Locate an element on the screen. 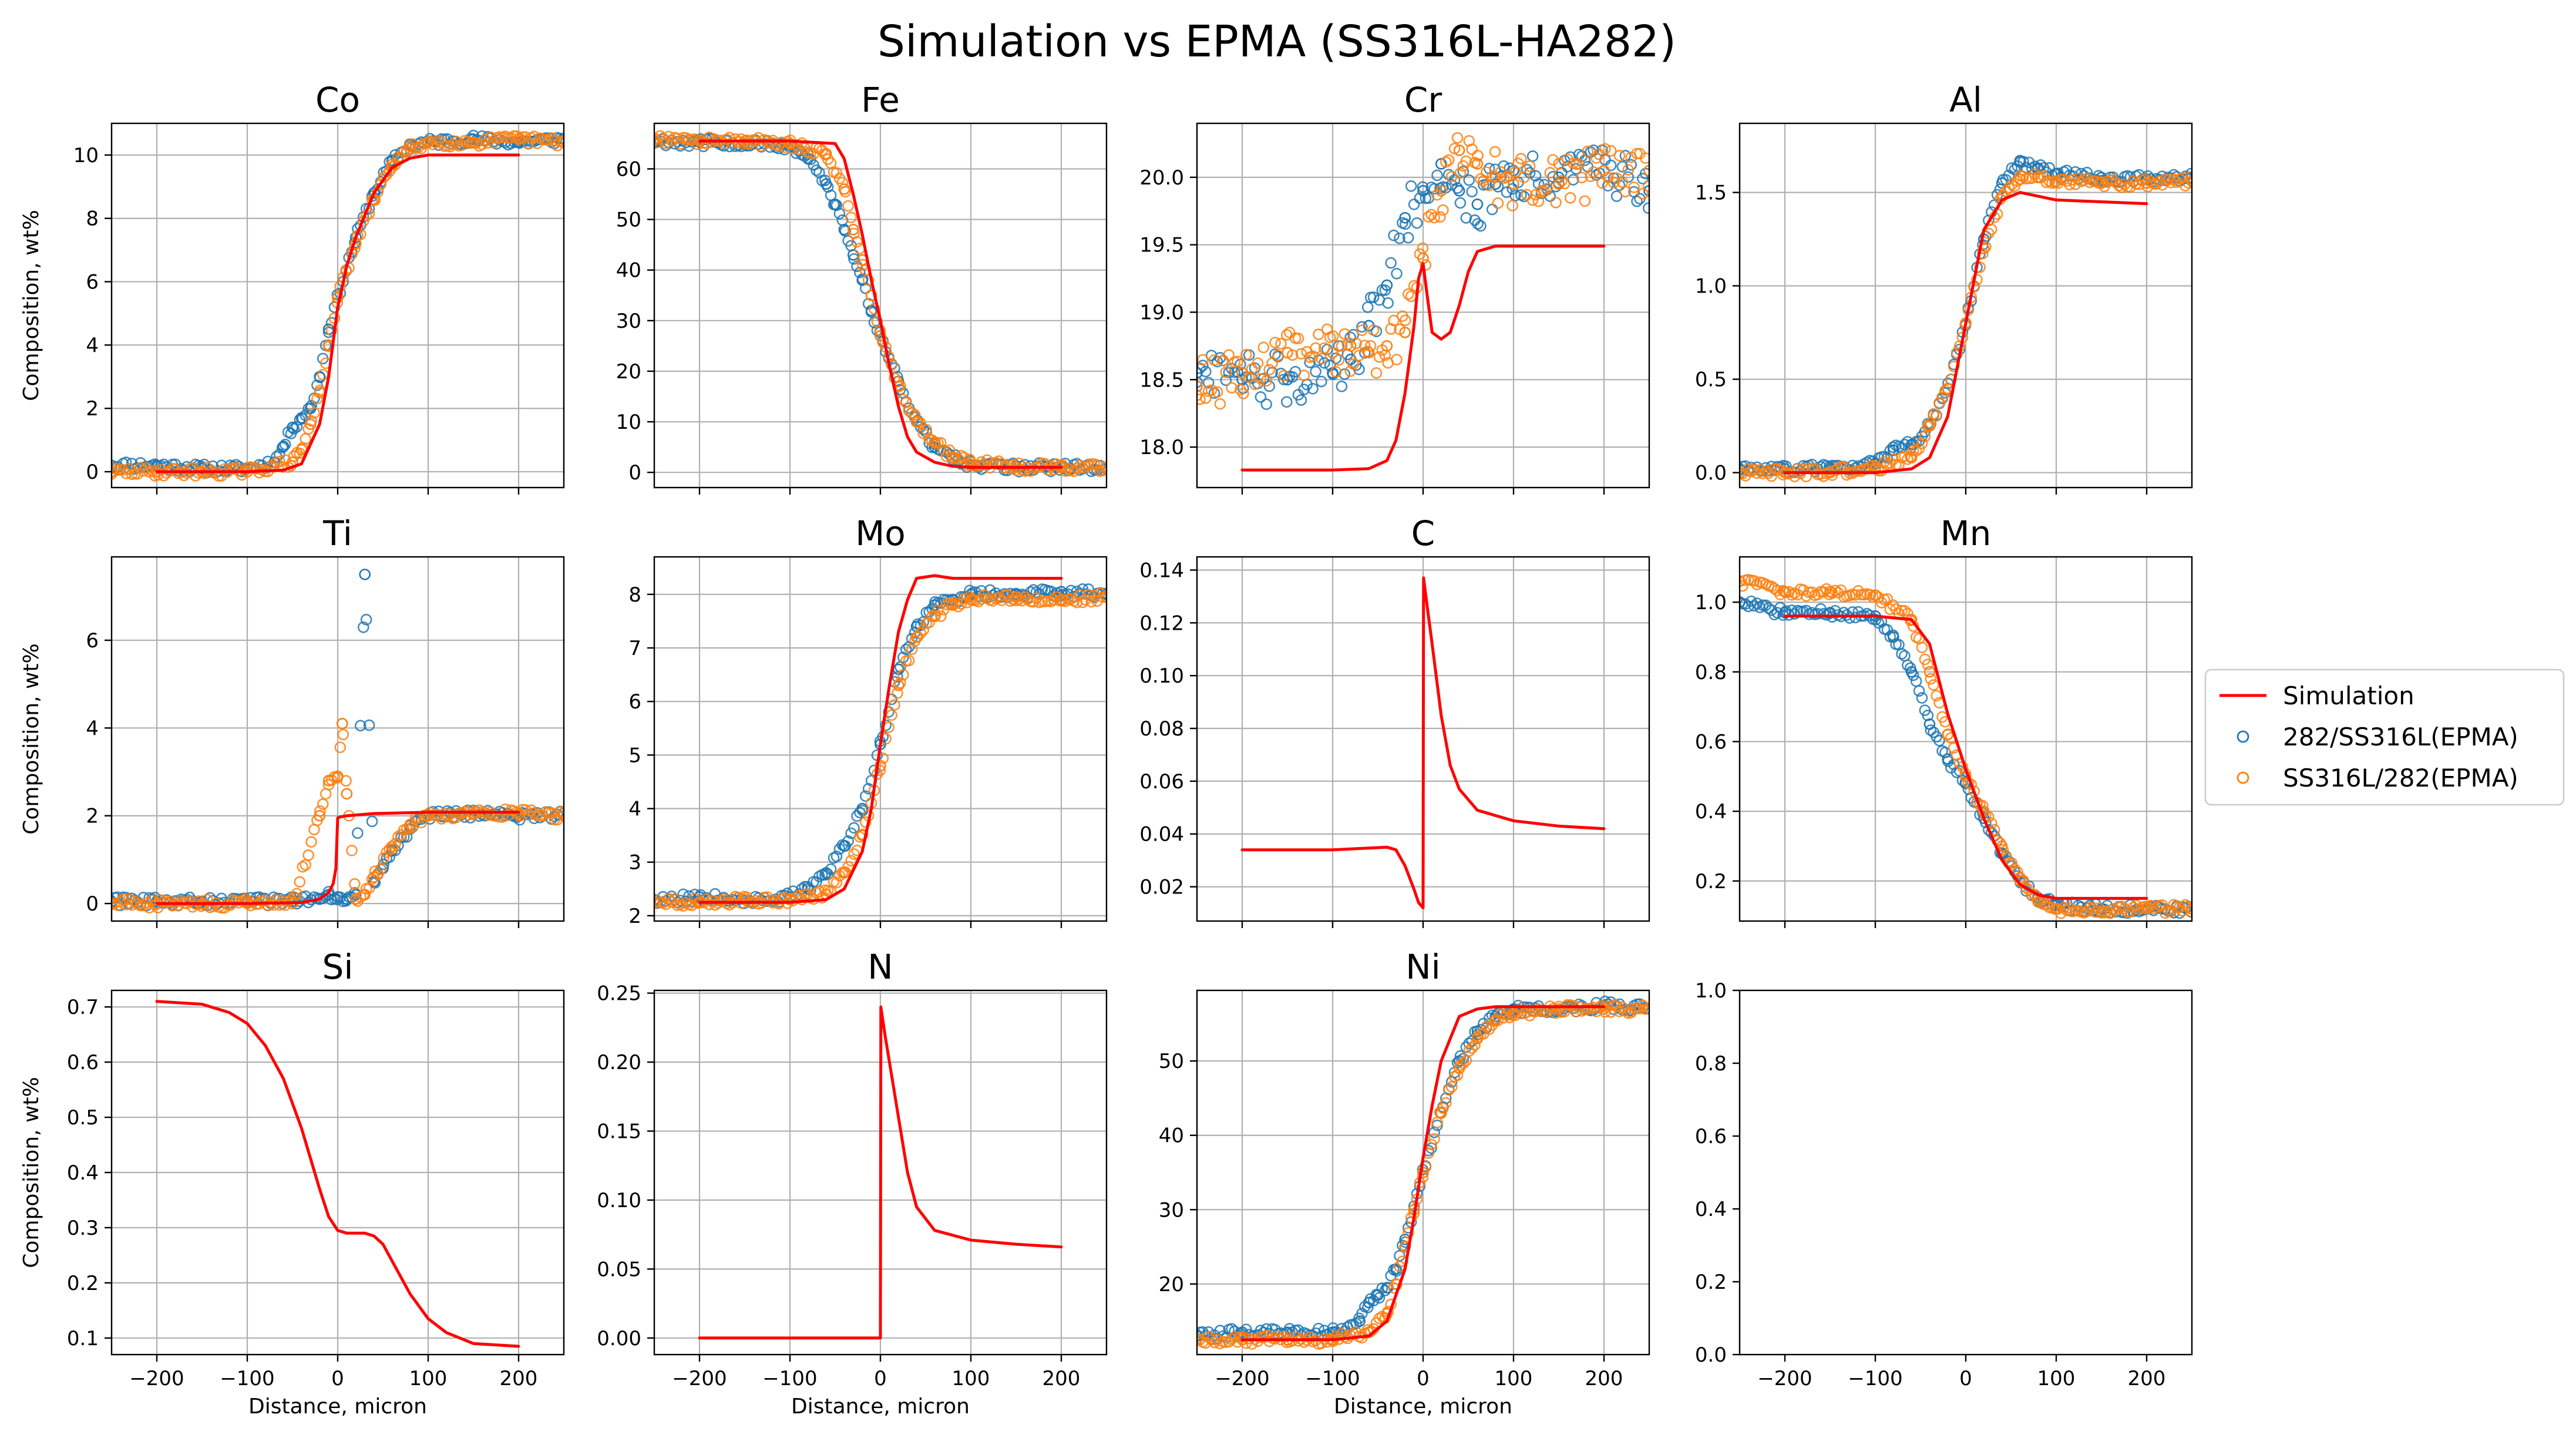 Image resolution: width=2576 pixels, height=1438 pixels. y-tick-label: 0.10 is located at coordinates (1161, 676).